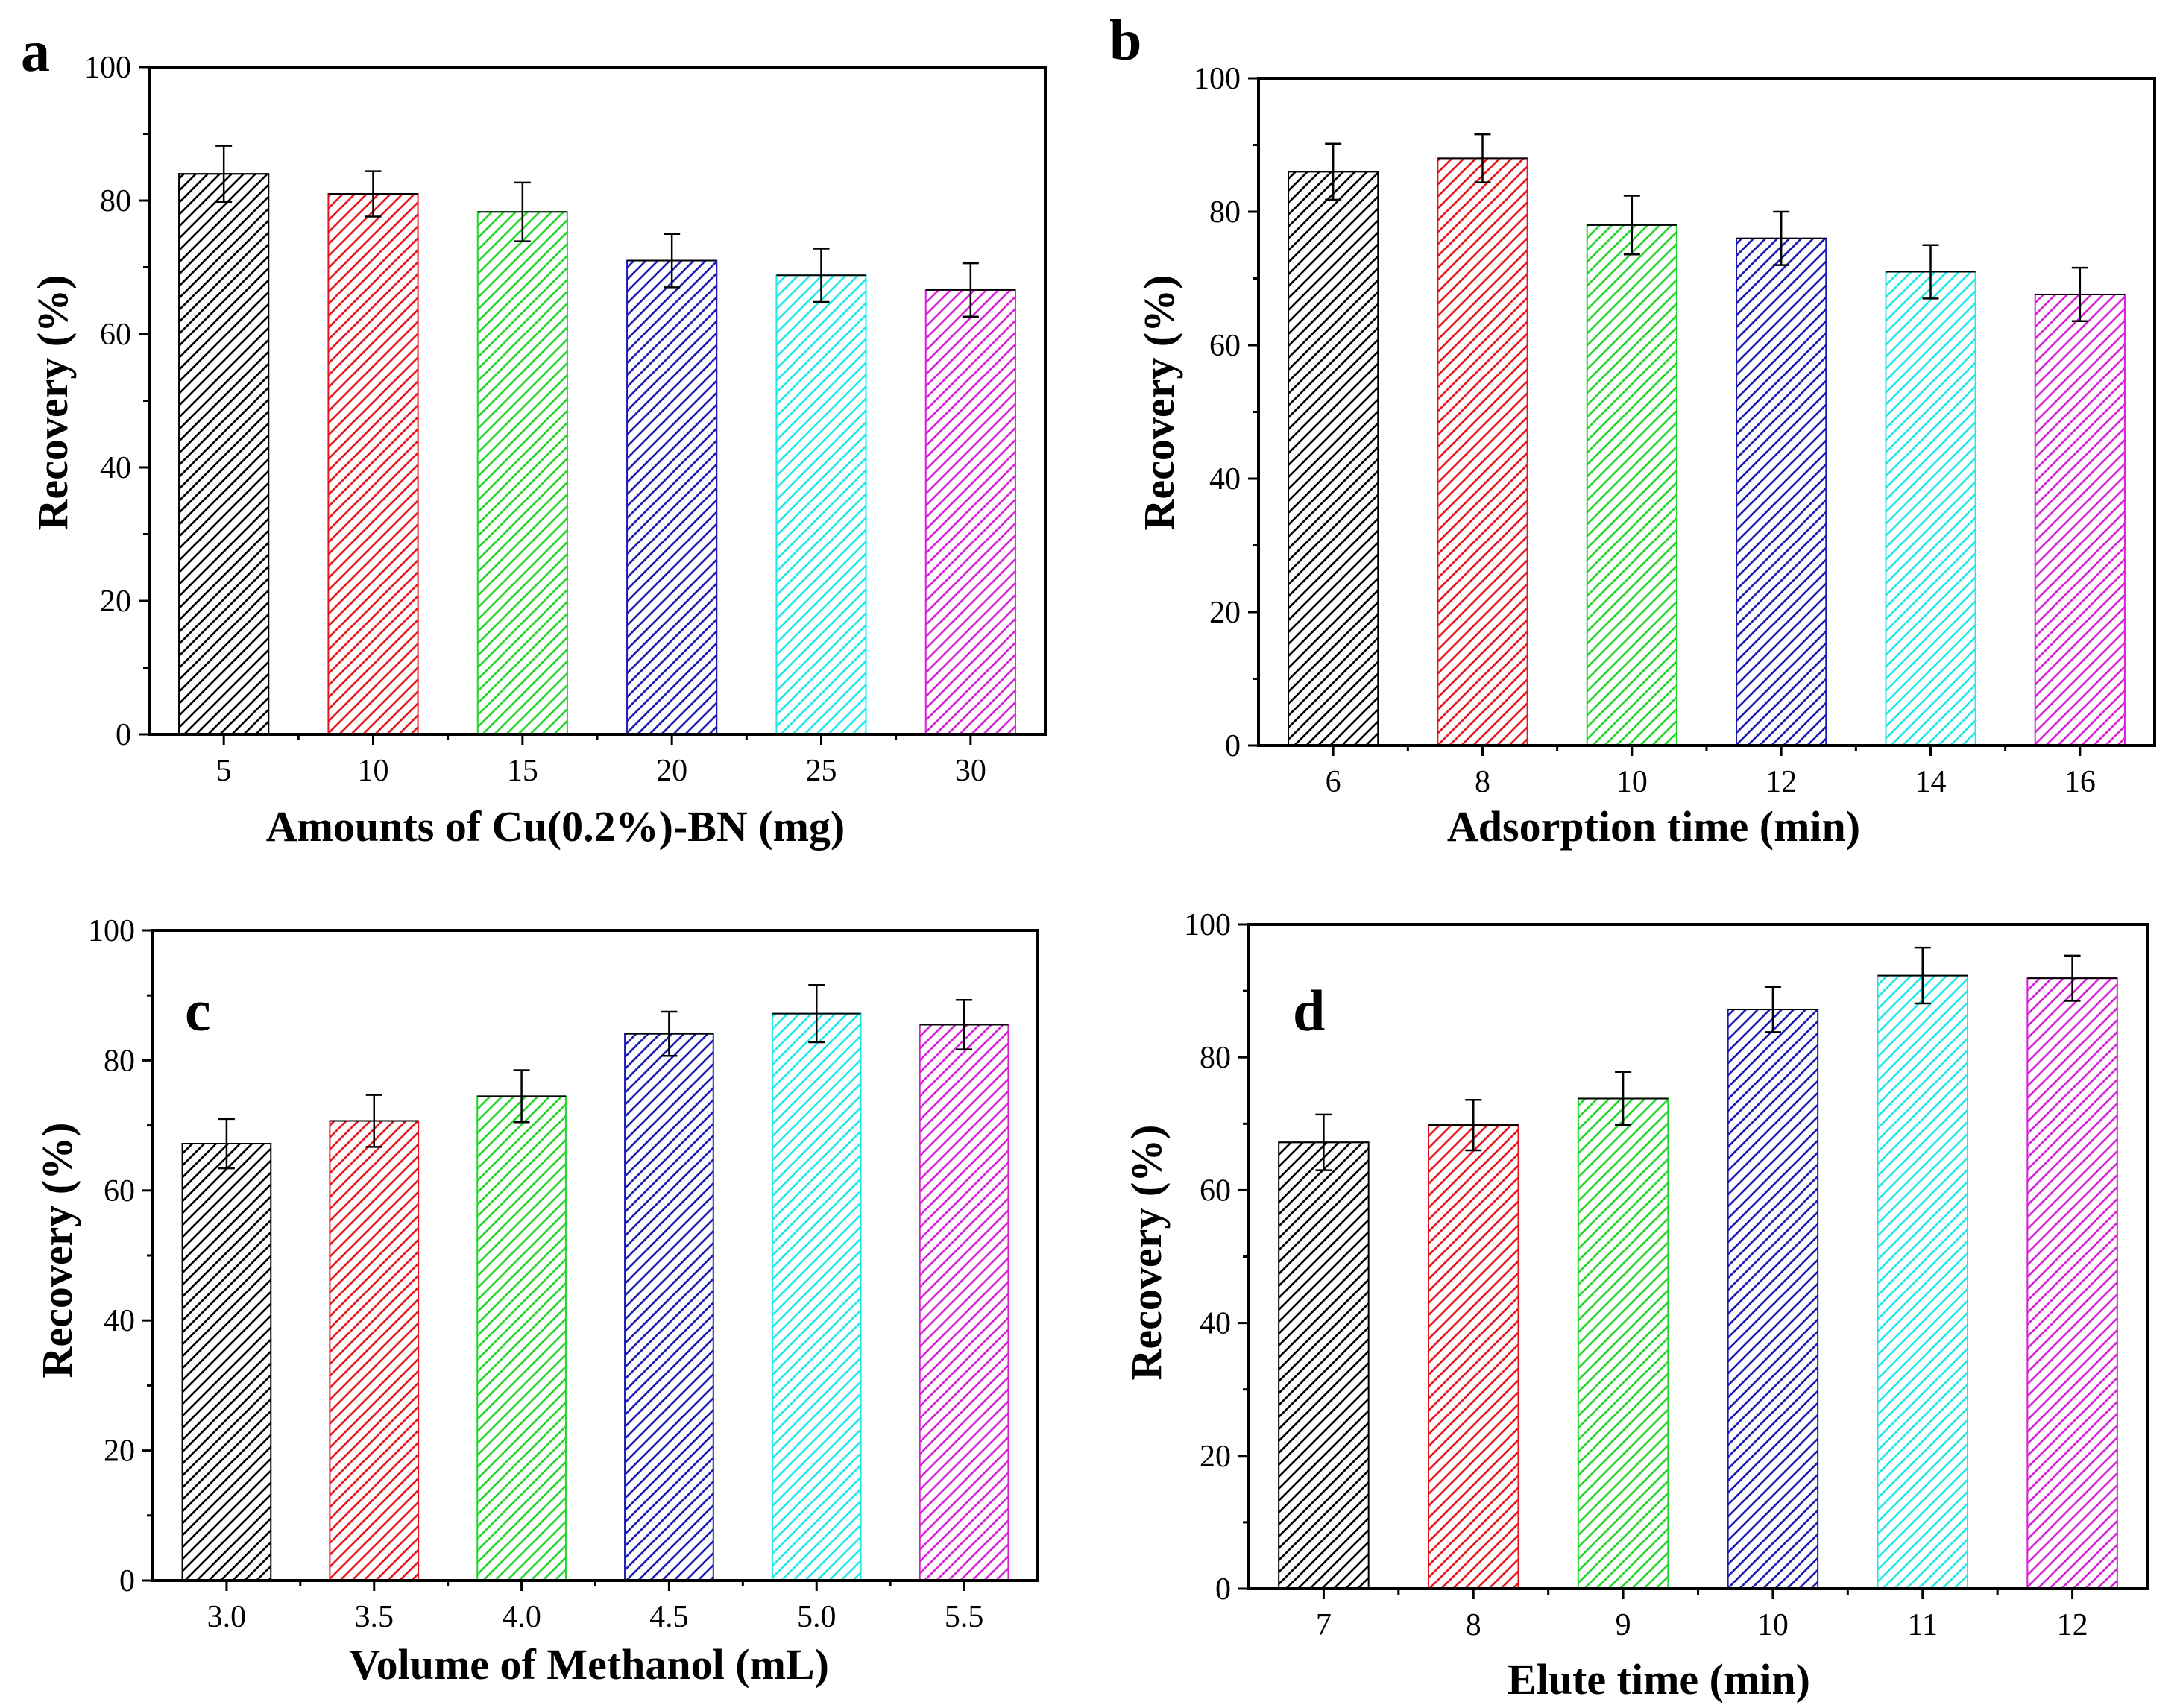 The image size is (2180, 1708). I want to click on x-axis-title: Volume of Methanol (mL), so click(589, 1665).